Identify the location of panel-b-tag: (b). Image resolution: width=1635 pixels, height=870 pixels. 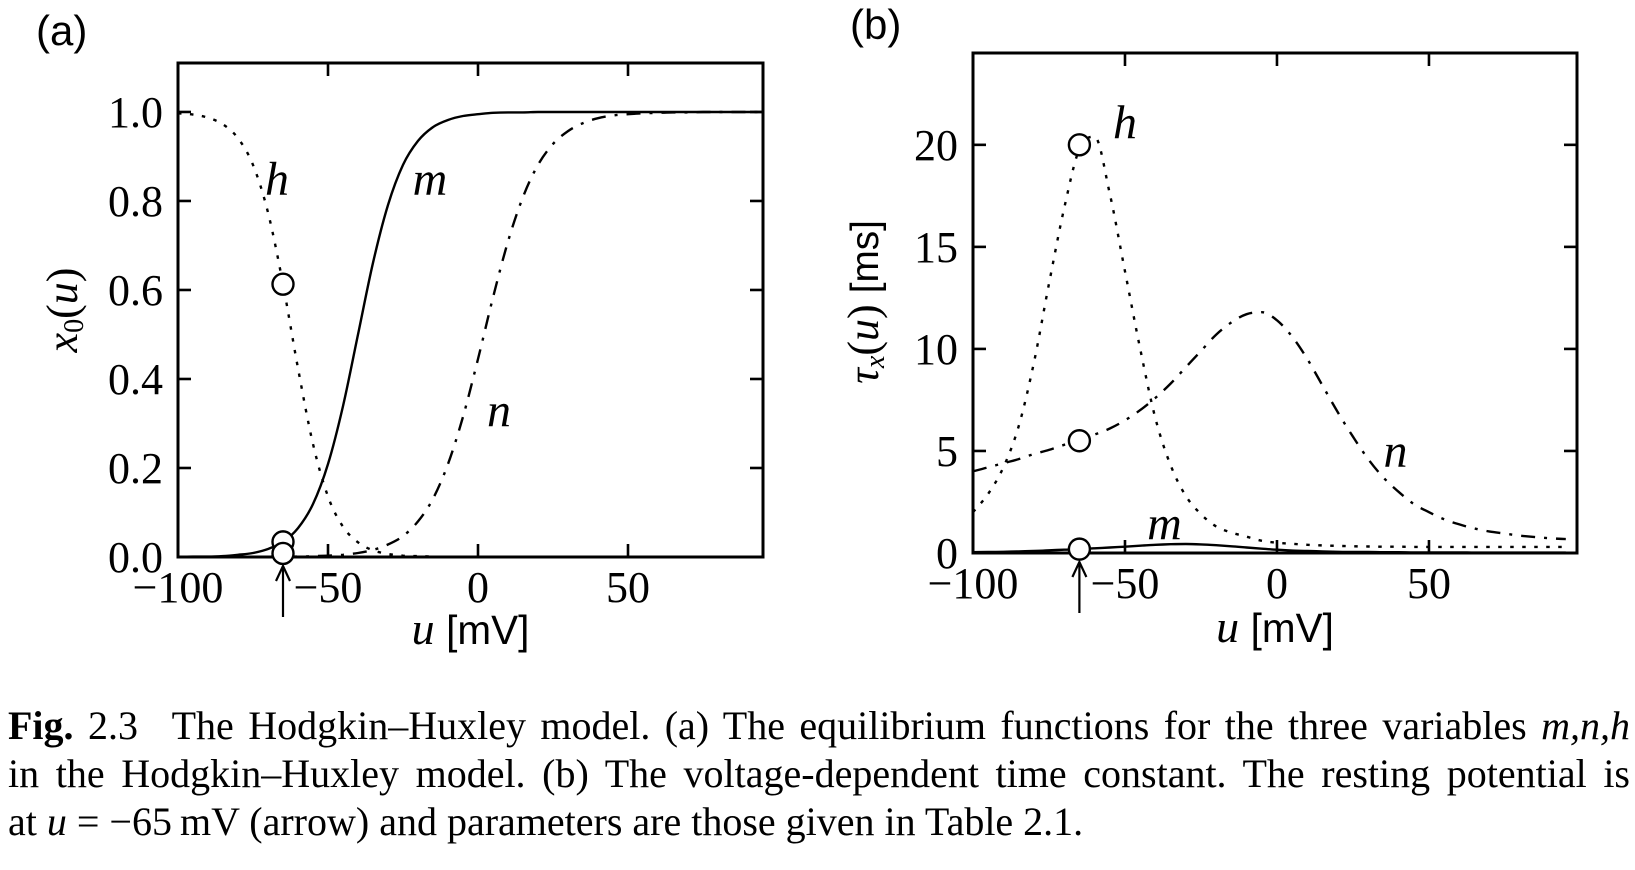
(876, 24).